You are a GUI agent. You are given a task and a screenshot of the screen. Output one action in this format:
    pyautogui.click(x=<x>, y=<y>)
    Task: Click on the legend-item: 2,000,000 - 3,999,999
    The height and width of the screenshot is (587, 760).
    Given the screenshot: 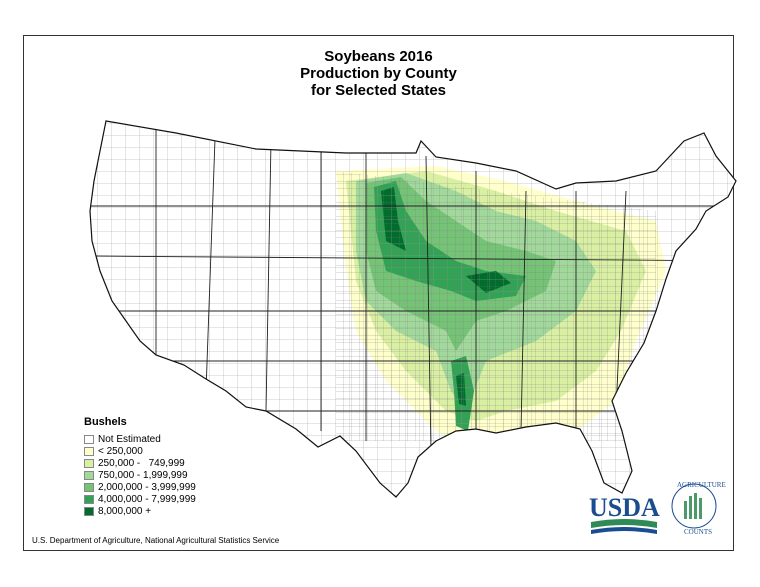 What is the action you would take?
    pyautogui.click(x=140, y=487)
    